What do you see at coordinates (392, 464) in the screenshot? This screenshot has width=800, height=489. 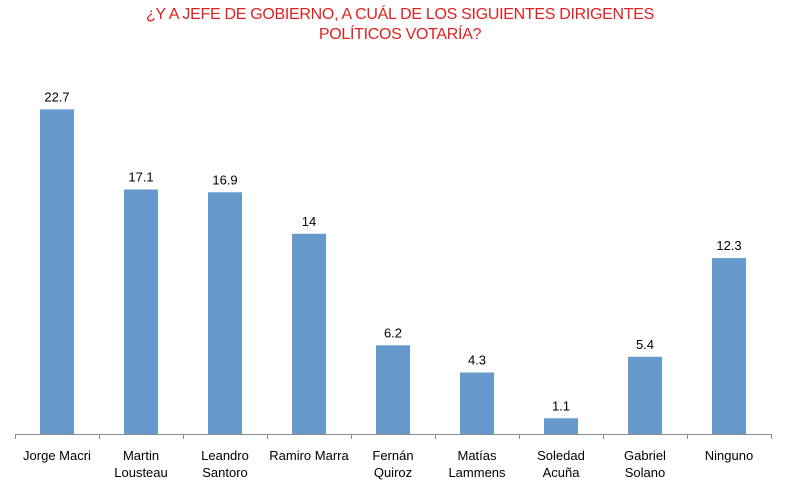 I see `category-label-4: Fernán Quiroz` at bounding box center [392, 464].